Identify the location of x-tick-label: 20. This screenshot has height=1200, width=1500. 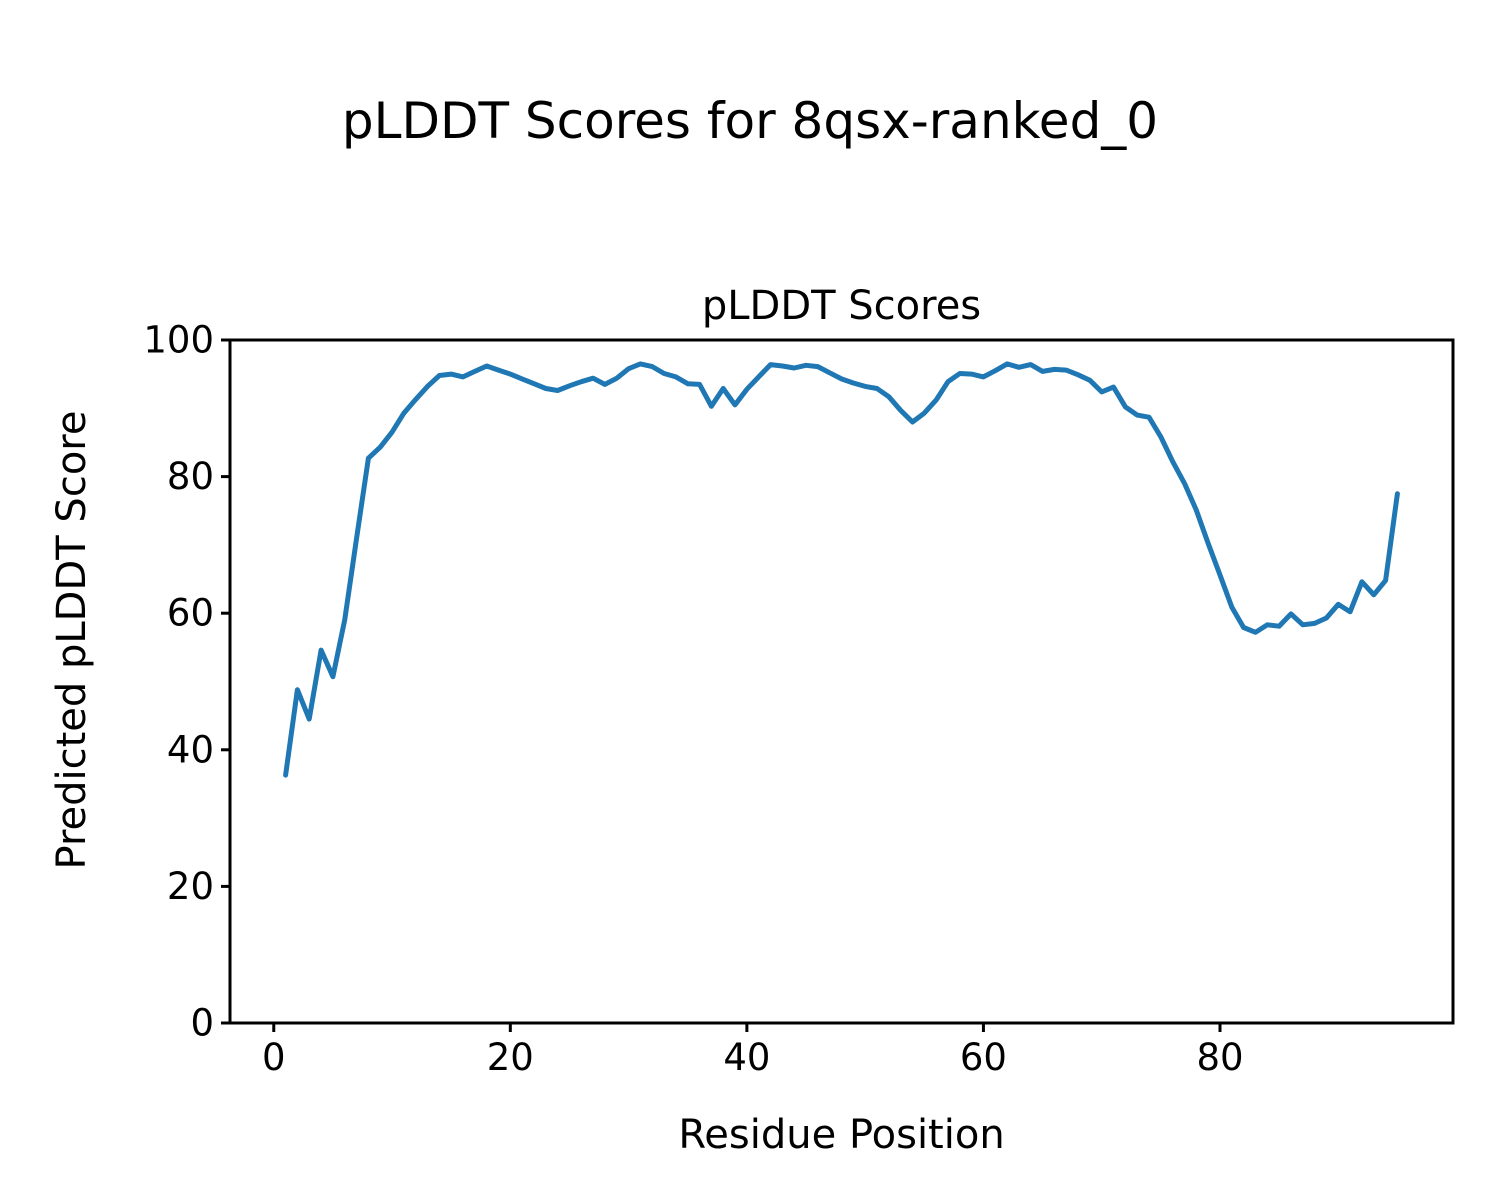
(510, 1057).